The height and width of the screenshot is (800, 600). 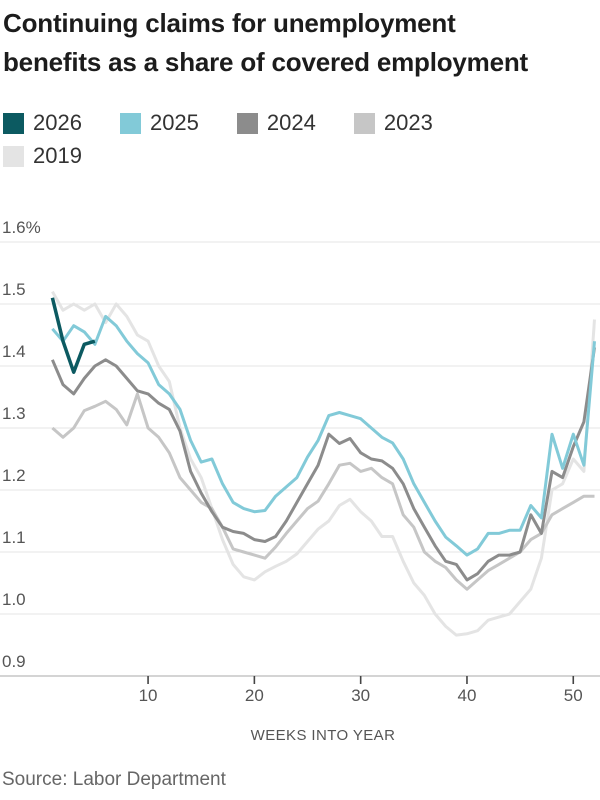 What do you see at coordinates (254, 695) in the screenshot?
I see `x-tick-label: 20` at bounding box center [254, 695].